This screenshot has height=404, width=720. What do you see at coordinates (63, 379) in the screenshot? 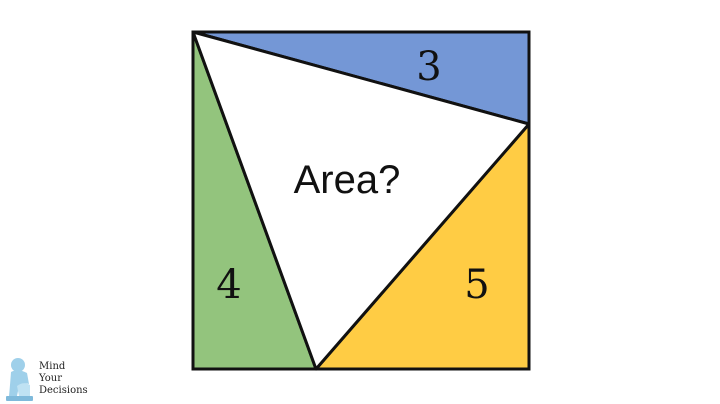
I see `logo-wordmark: Mind Your Decisions` at bounding box center [63, 379].